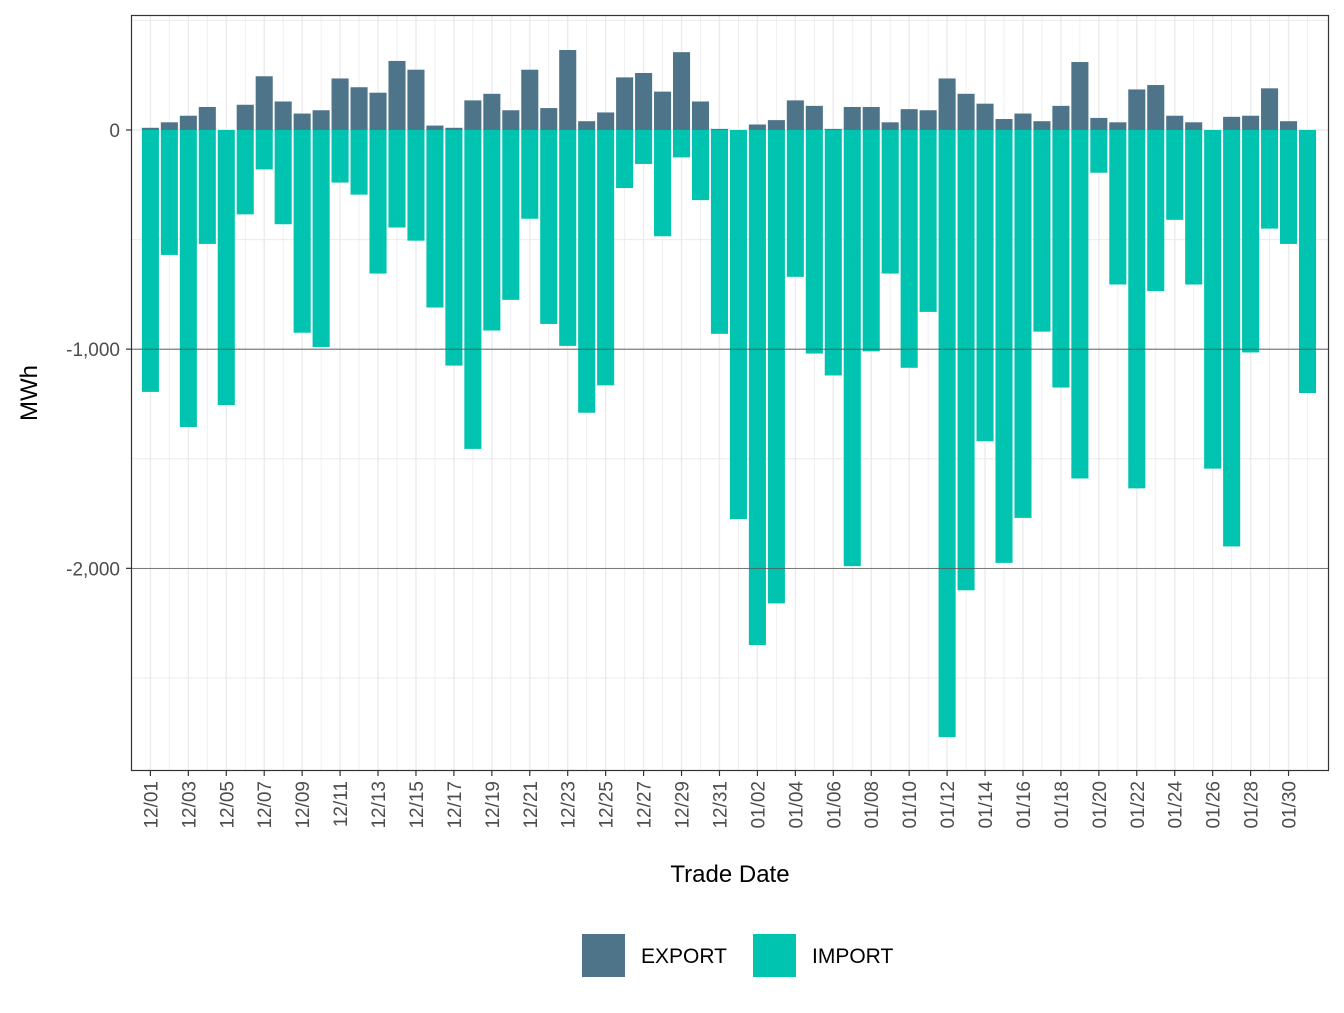  I want to click on x-tick-label: 01/10, so click(910, 805).